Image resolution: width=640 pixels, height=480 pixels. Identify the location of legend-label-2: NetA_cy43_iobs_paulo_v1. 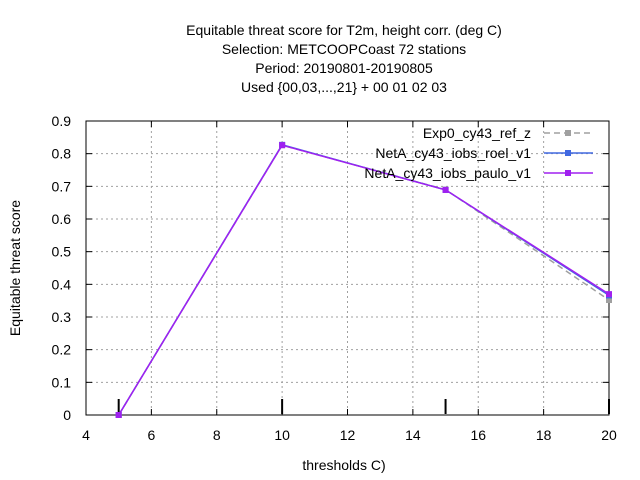
(447, 173).